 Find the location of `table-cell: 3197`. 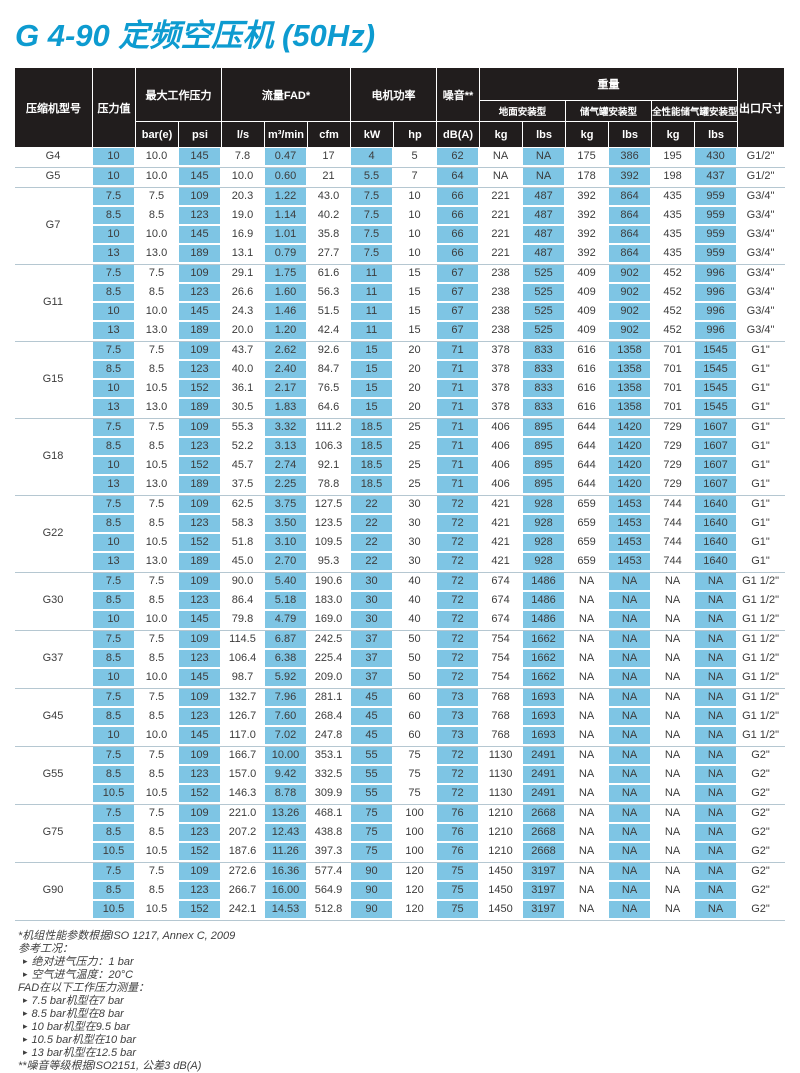

table-cell: 3197 is located at coordinates (545, 910).